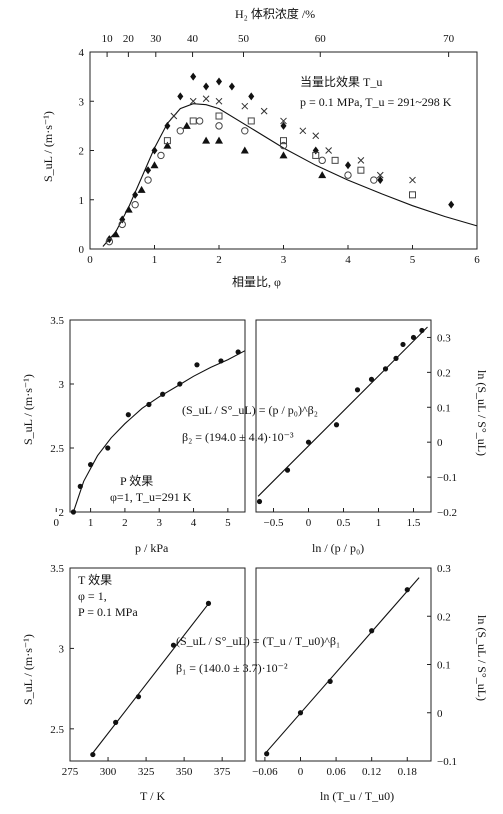 This screenshot has height=814, width=503. I want to click on x-tick-label: −0.5, so click(274, 523).